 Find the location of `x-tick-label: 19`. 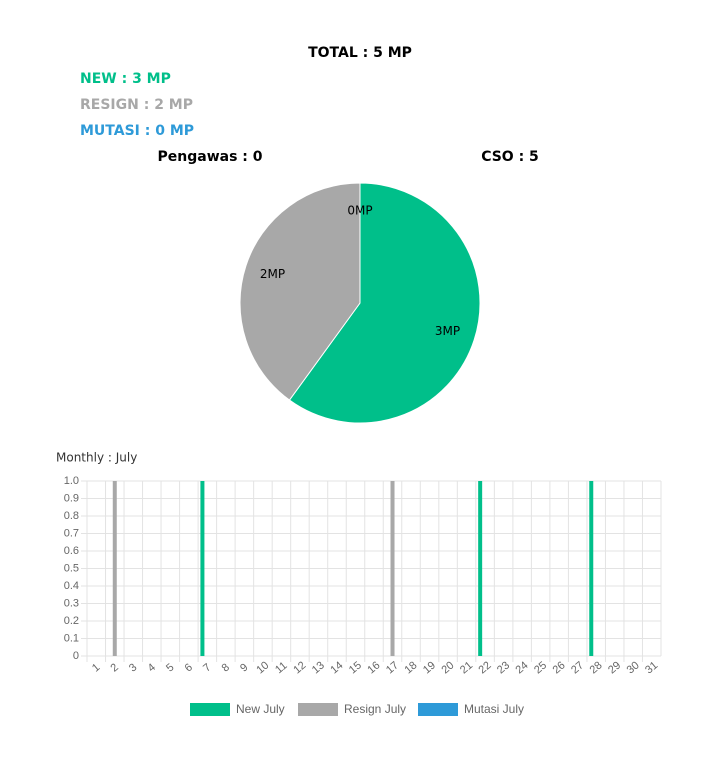

x-tick-label: 19 is located at coordinates (429, 667).